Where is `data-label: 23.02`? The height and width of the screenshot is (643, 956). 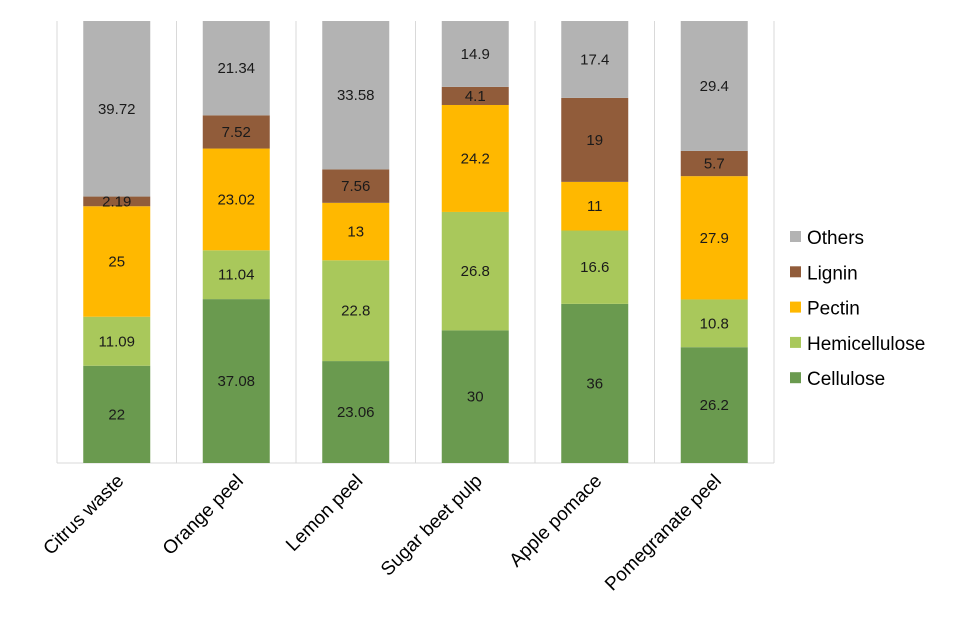 data-label: 23.02 is located at coordinates (236, 199).